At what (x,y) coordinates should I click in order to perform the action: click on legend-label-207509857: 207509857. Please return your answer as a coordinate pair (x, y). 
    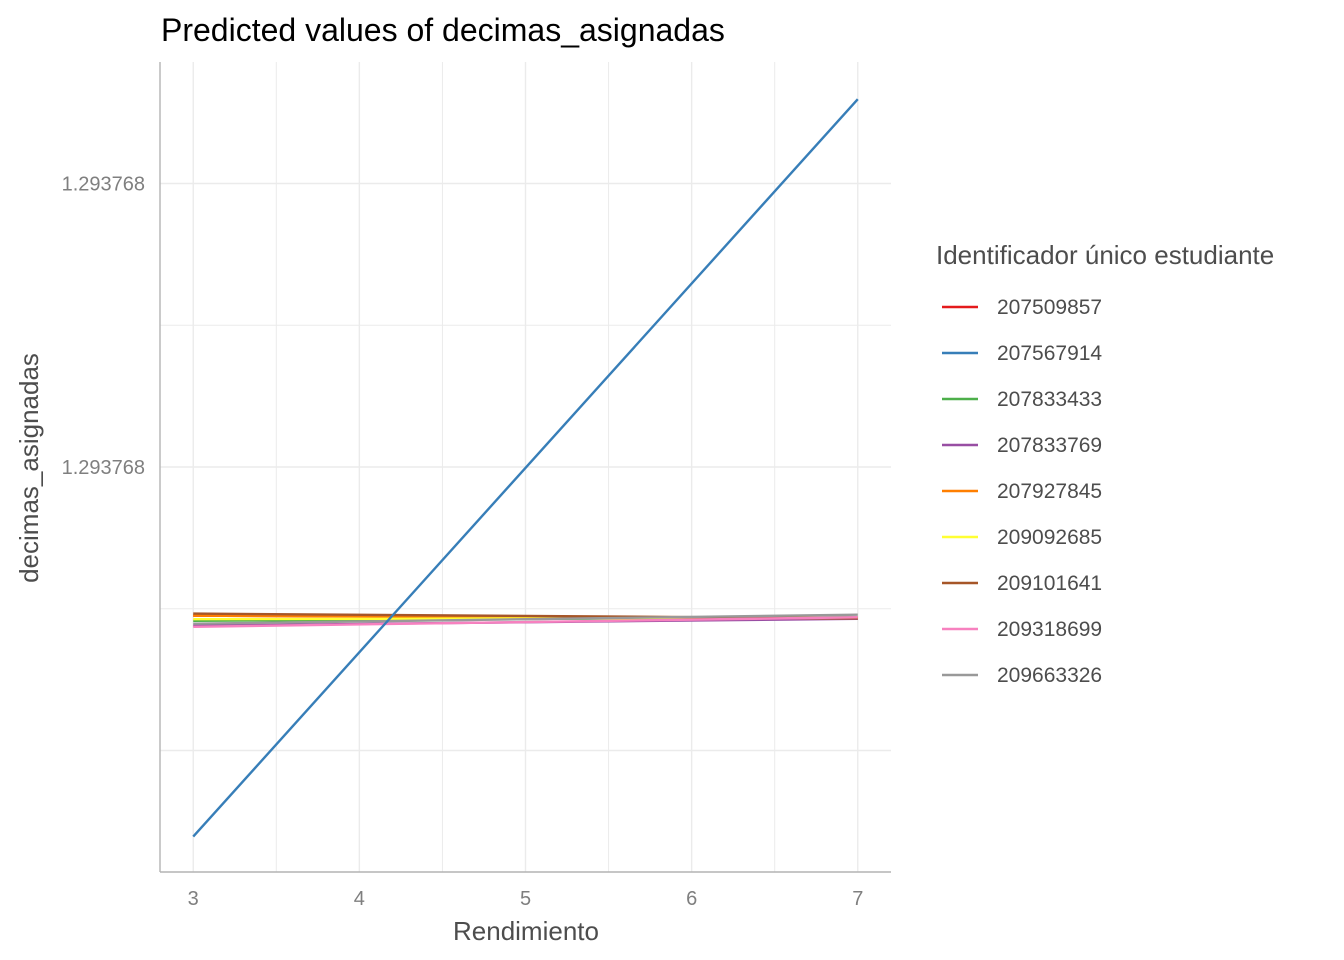
    Looking at the image, I should click on (1049, 307).